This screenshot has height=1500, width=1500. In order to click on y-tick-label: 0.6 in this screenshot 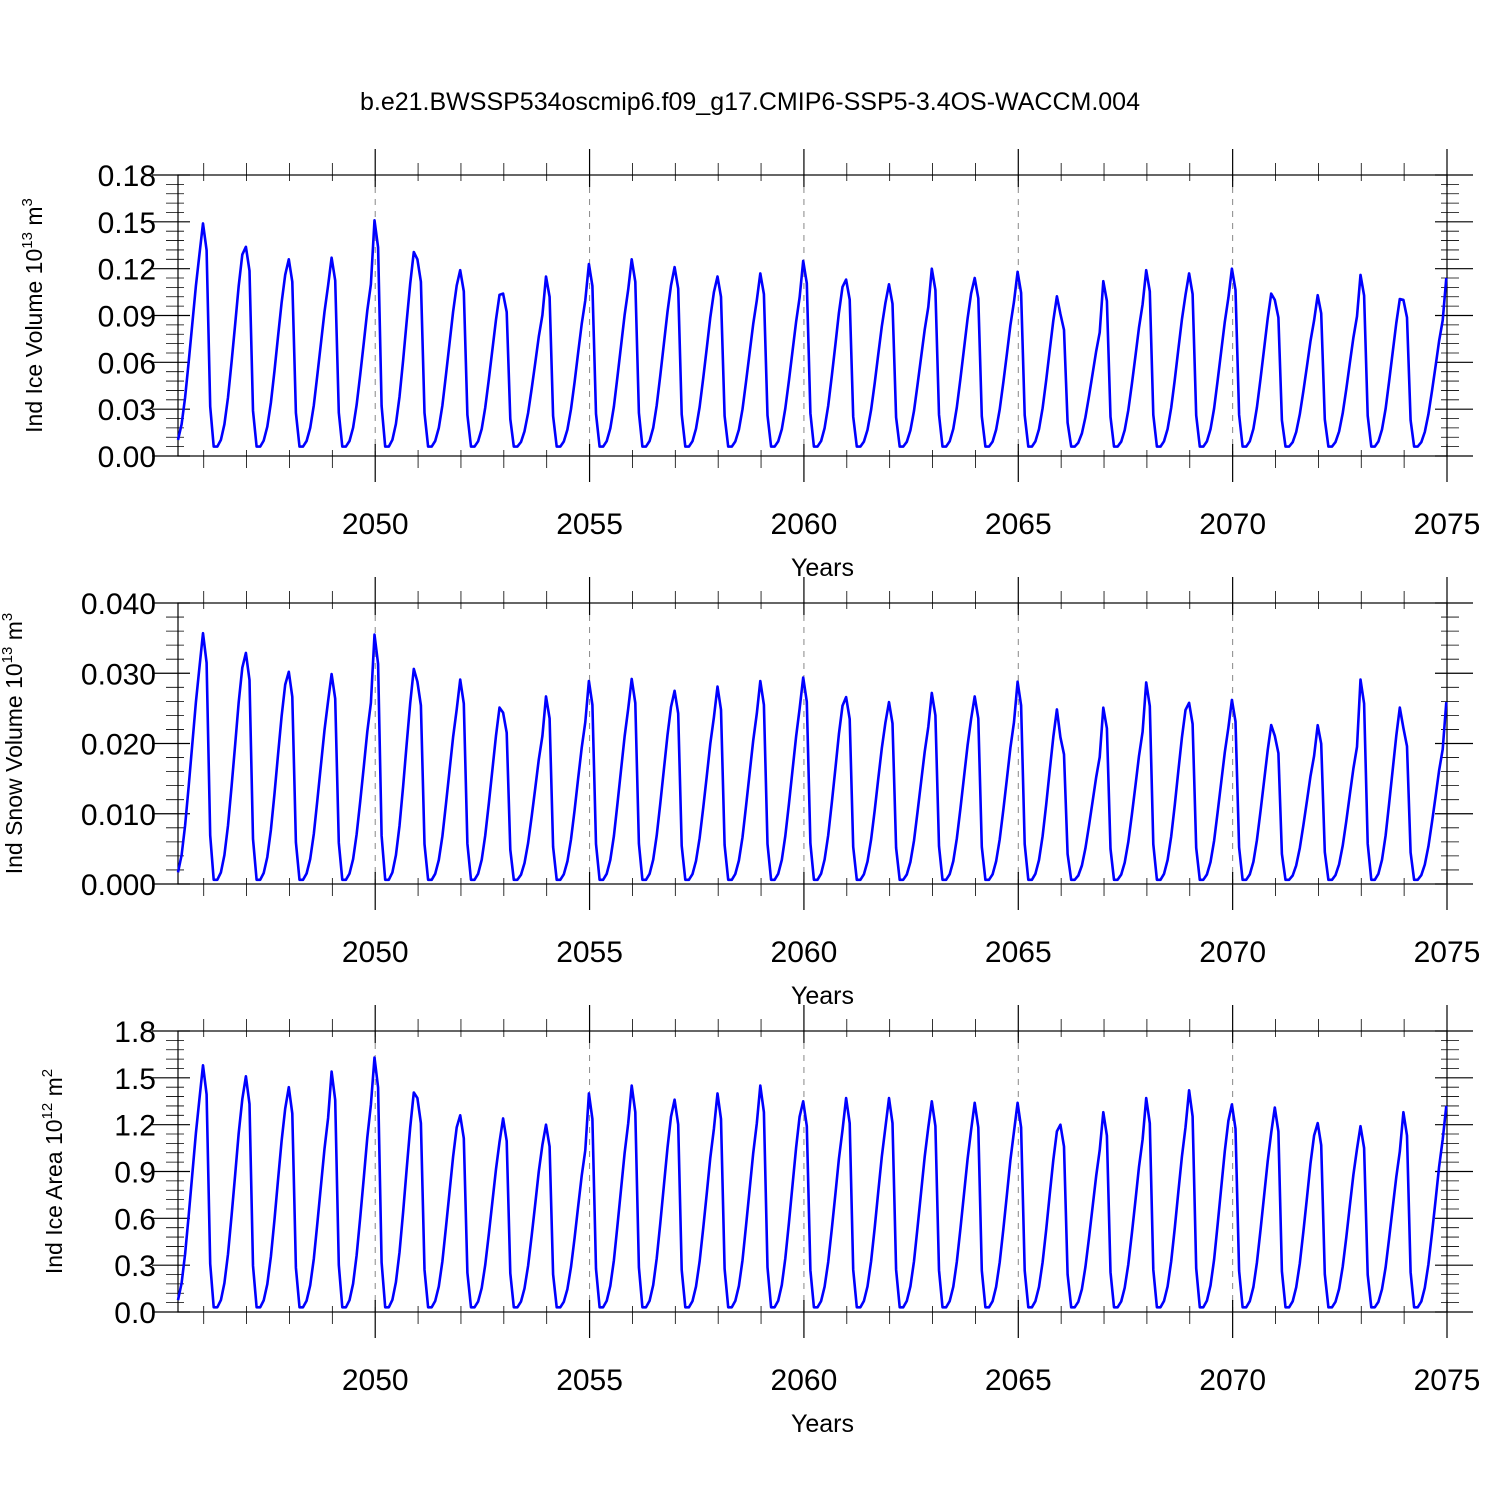, I will do `click(135, 1219)`.